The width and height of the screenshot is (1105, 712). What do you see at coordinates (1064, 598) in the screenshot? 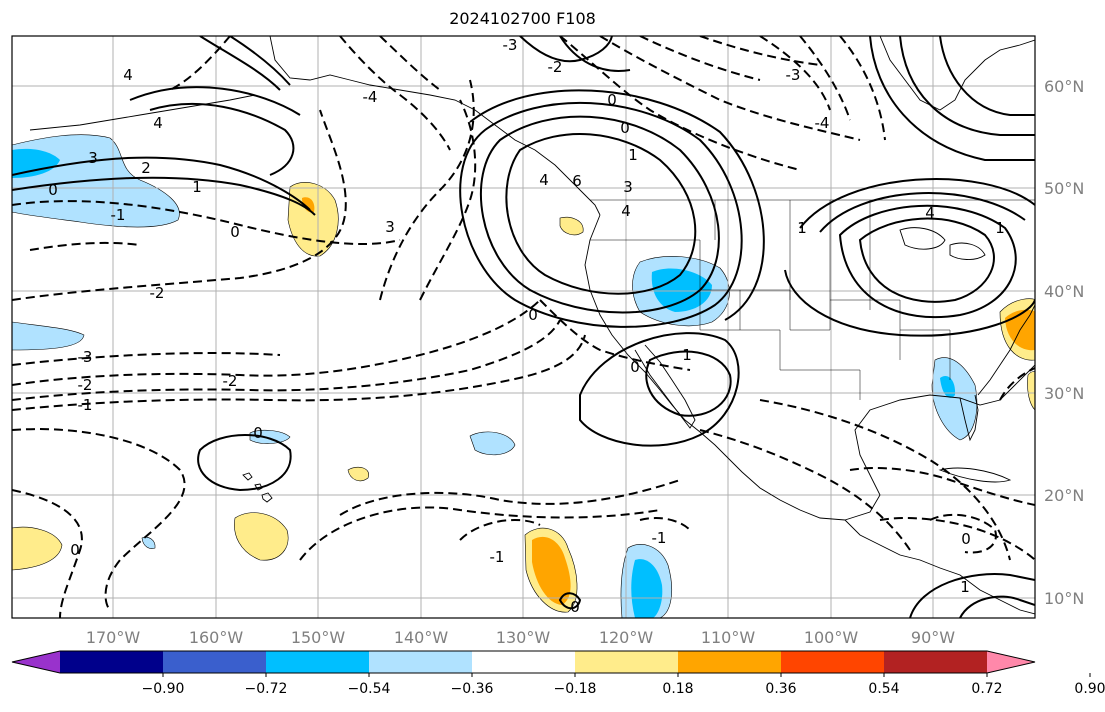
I see `lat-label: 10°N` at bounding box center [1064, 598].